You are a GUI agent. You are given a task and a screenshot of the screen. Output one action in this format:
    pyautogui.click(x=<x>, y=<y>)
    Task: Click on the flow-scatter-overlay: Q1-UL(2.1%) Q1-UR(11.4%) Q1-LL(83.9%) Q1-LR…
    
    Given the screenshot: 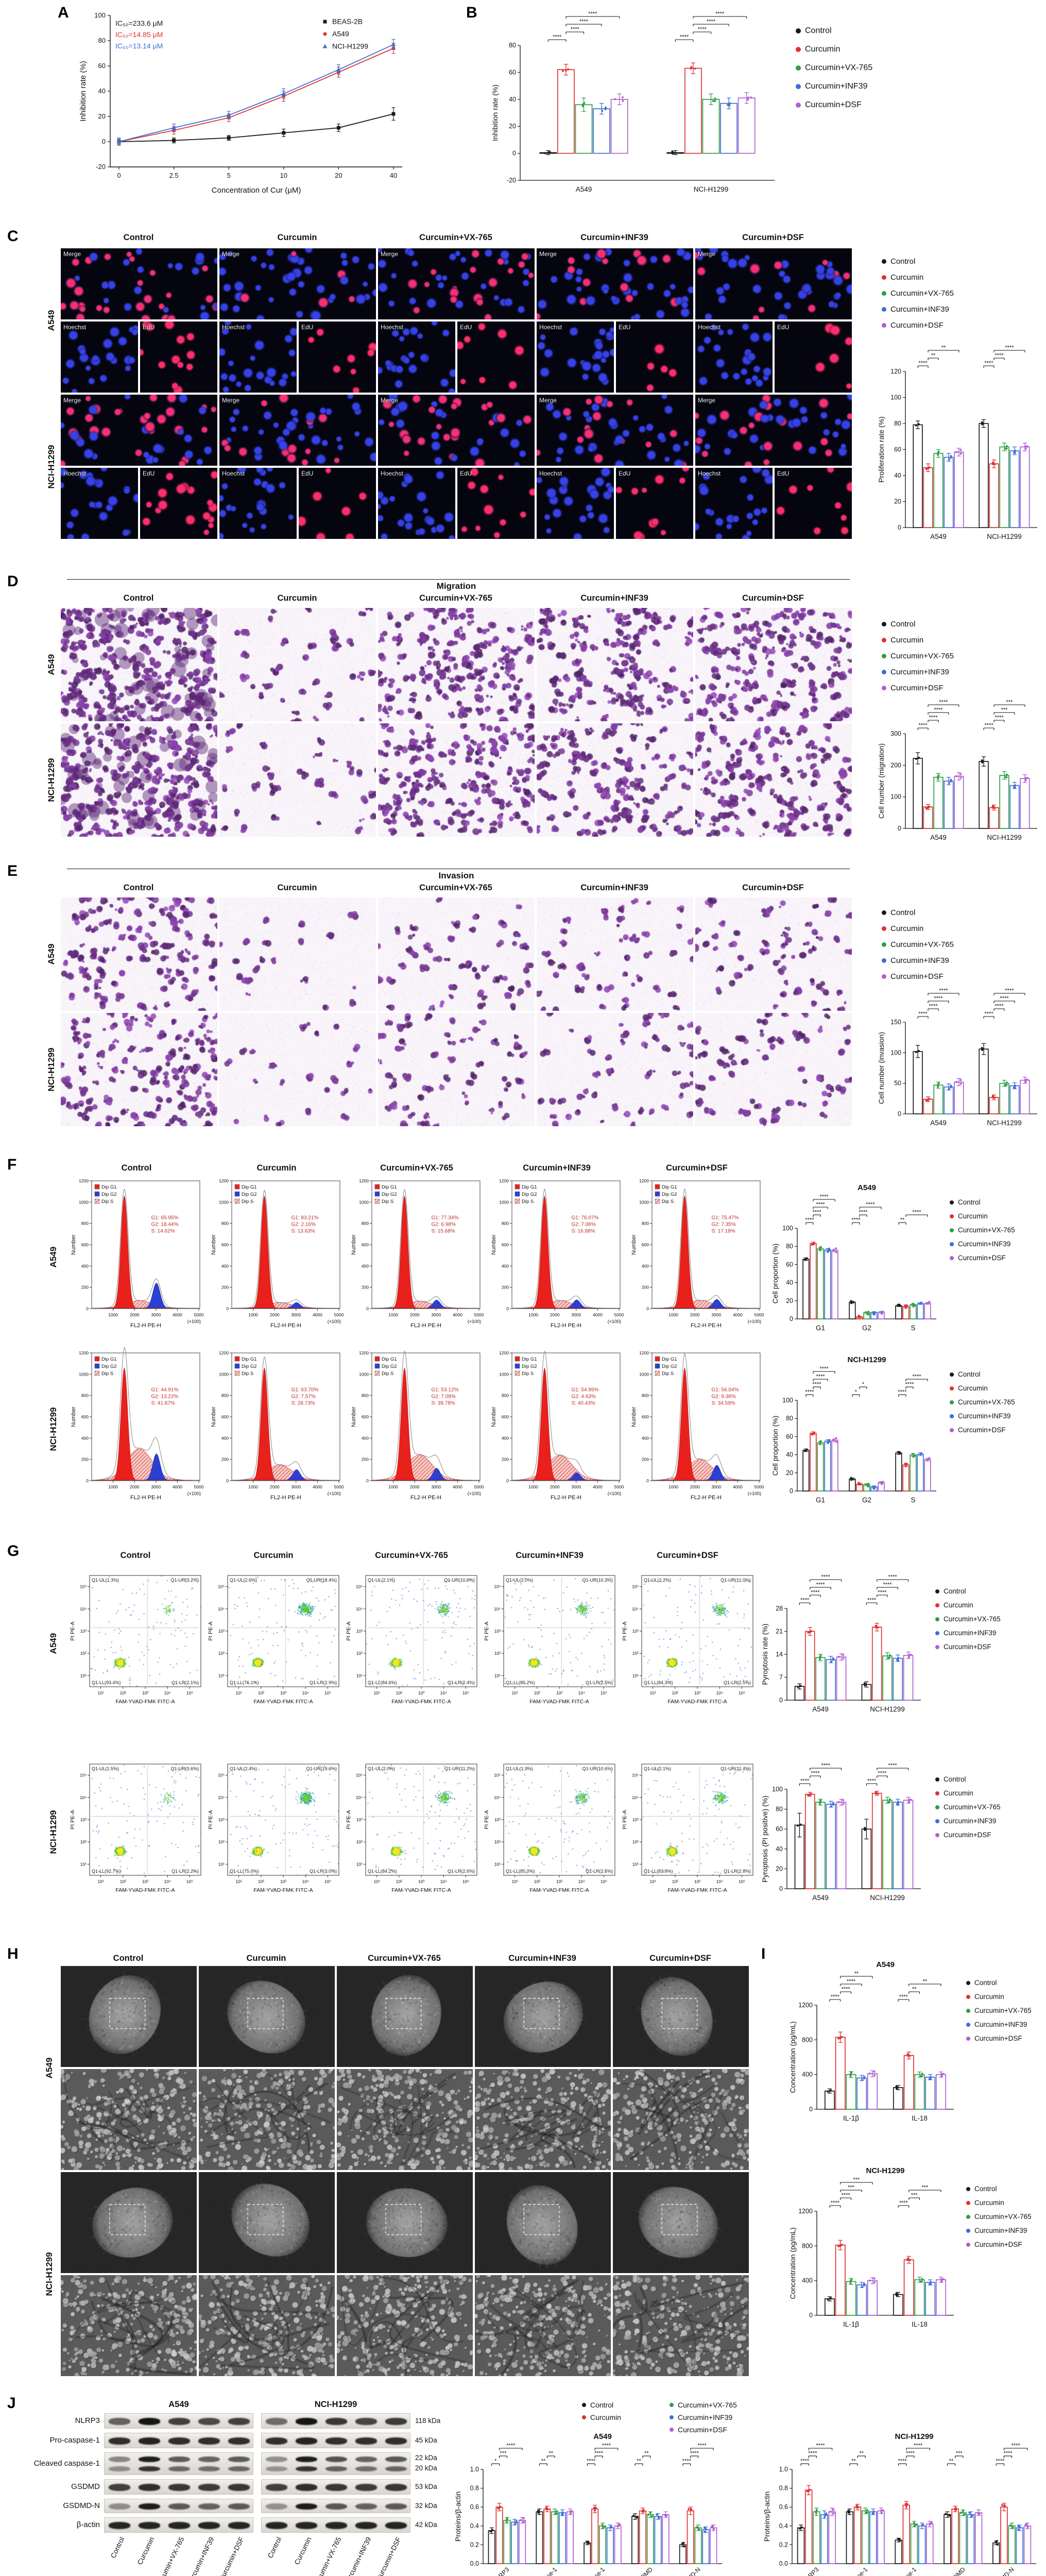 What is the action you would take?
    pyautogui.click(x=687, y=1828)
    